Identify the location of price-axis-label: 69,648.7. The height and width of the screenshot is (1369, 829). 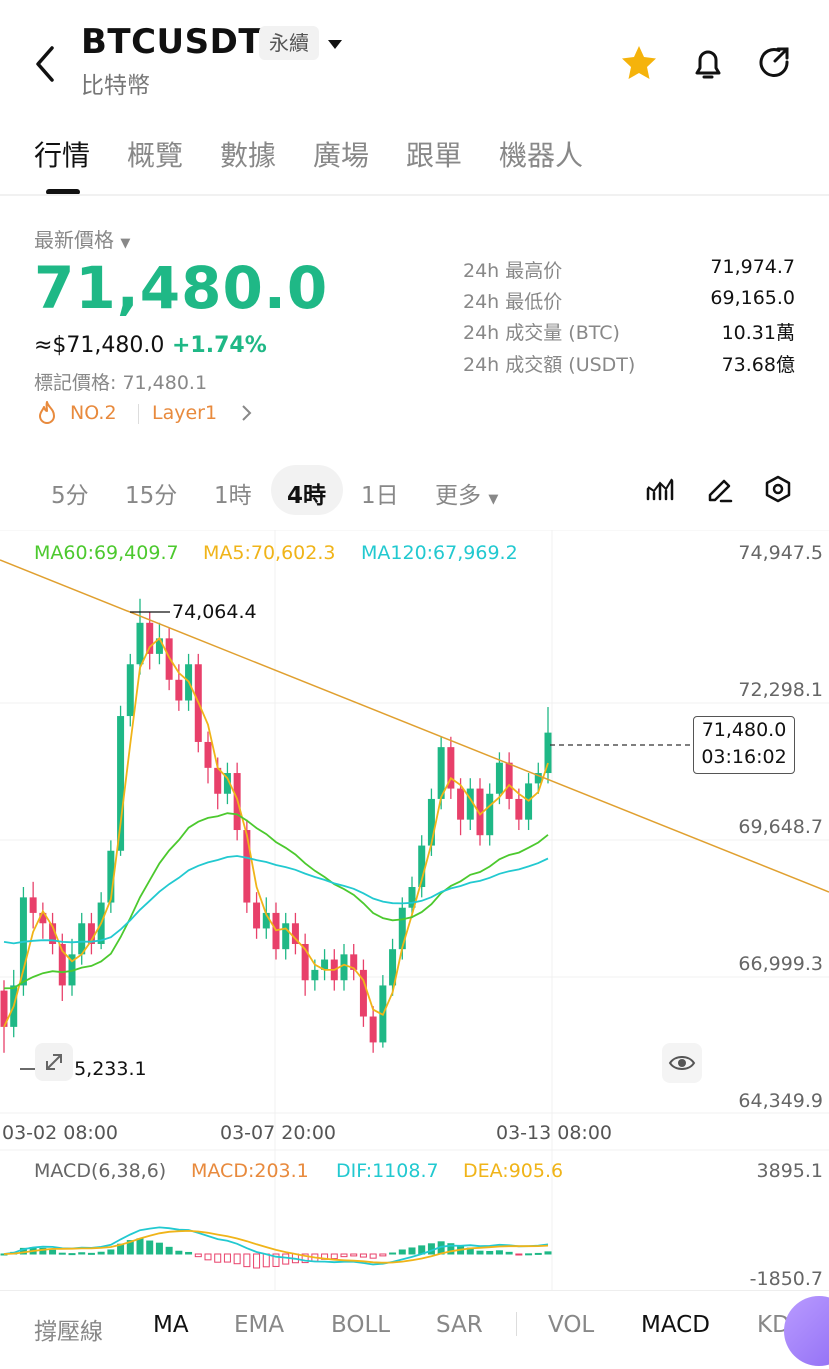
(780, 827).